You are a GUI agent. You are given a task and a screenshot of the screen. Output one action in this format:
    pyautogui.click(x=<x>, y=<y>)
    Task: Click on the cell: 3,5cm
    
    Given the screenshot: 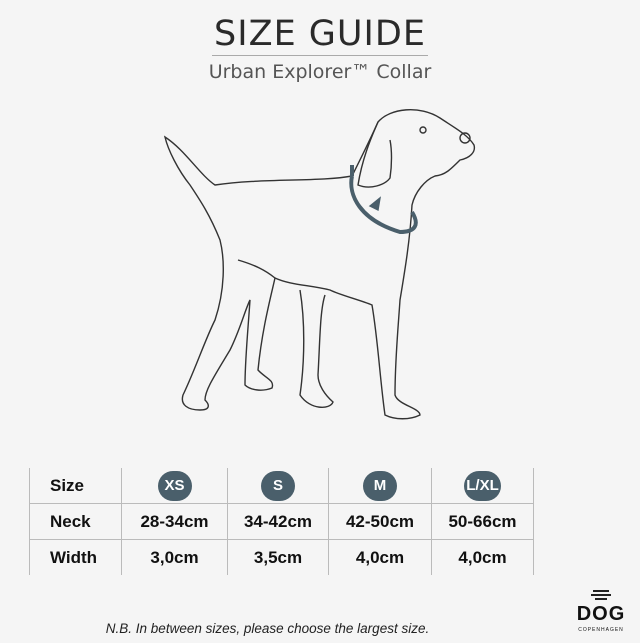 What is the action you would take?
    pyautogui.click(x=278, y=557)
    